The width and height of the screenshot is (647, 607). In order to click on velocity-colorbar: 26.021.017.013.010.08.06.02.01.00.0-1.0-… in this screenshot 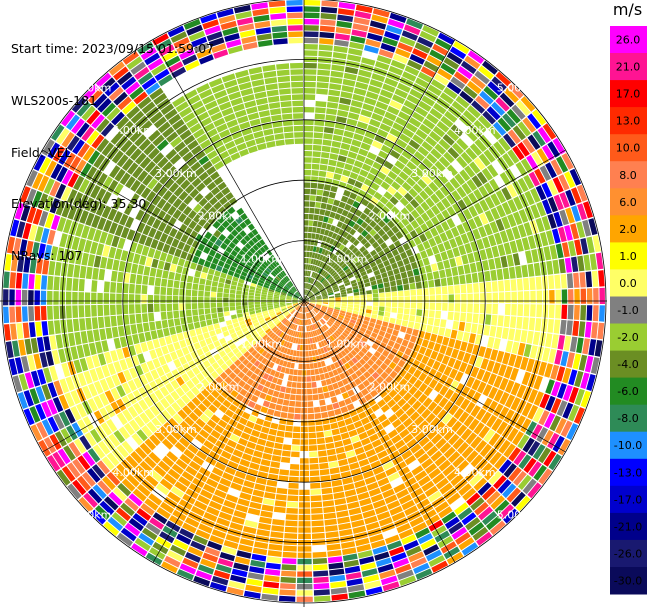, I will do `click(628, 310)`.